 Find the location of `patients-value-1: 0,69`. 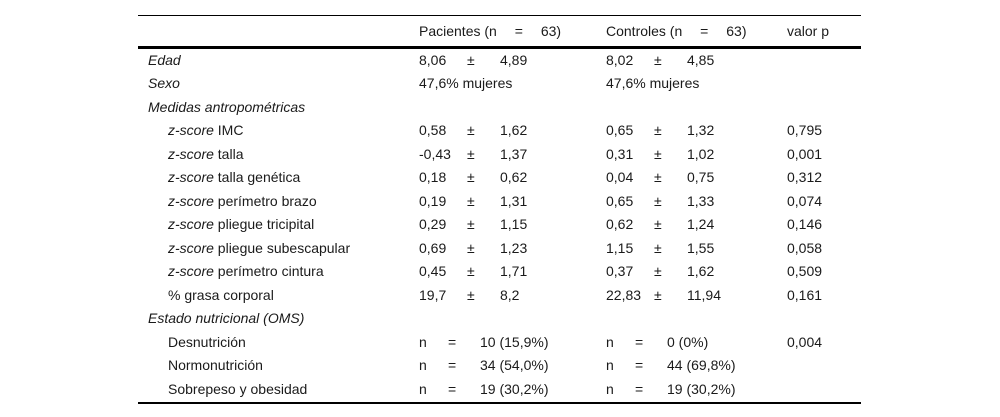

patients-value-1: 0,69 is located at coordinates (433, 247).